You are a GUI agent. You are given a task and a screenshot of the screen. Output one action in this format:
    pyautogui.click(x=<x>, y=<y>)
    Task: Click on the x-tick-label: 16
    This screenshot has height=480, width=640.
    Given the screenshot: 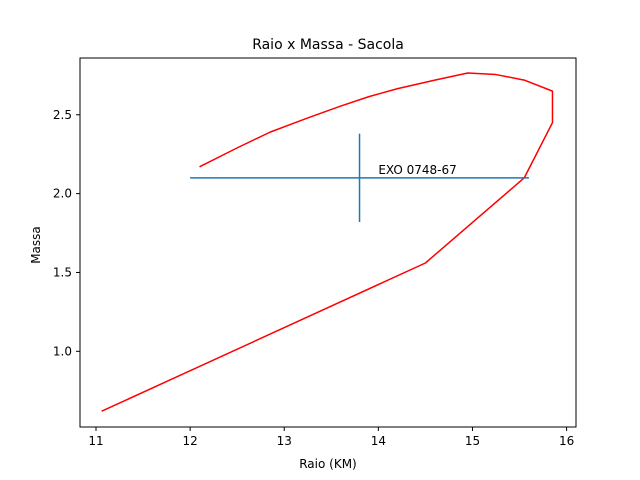 What is the action you would take?
    pyautogui.click(x=566, y=441)
    